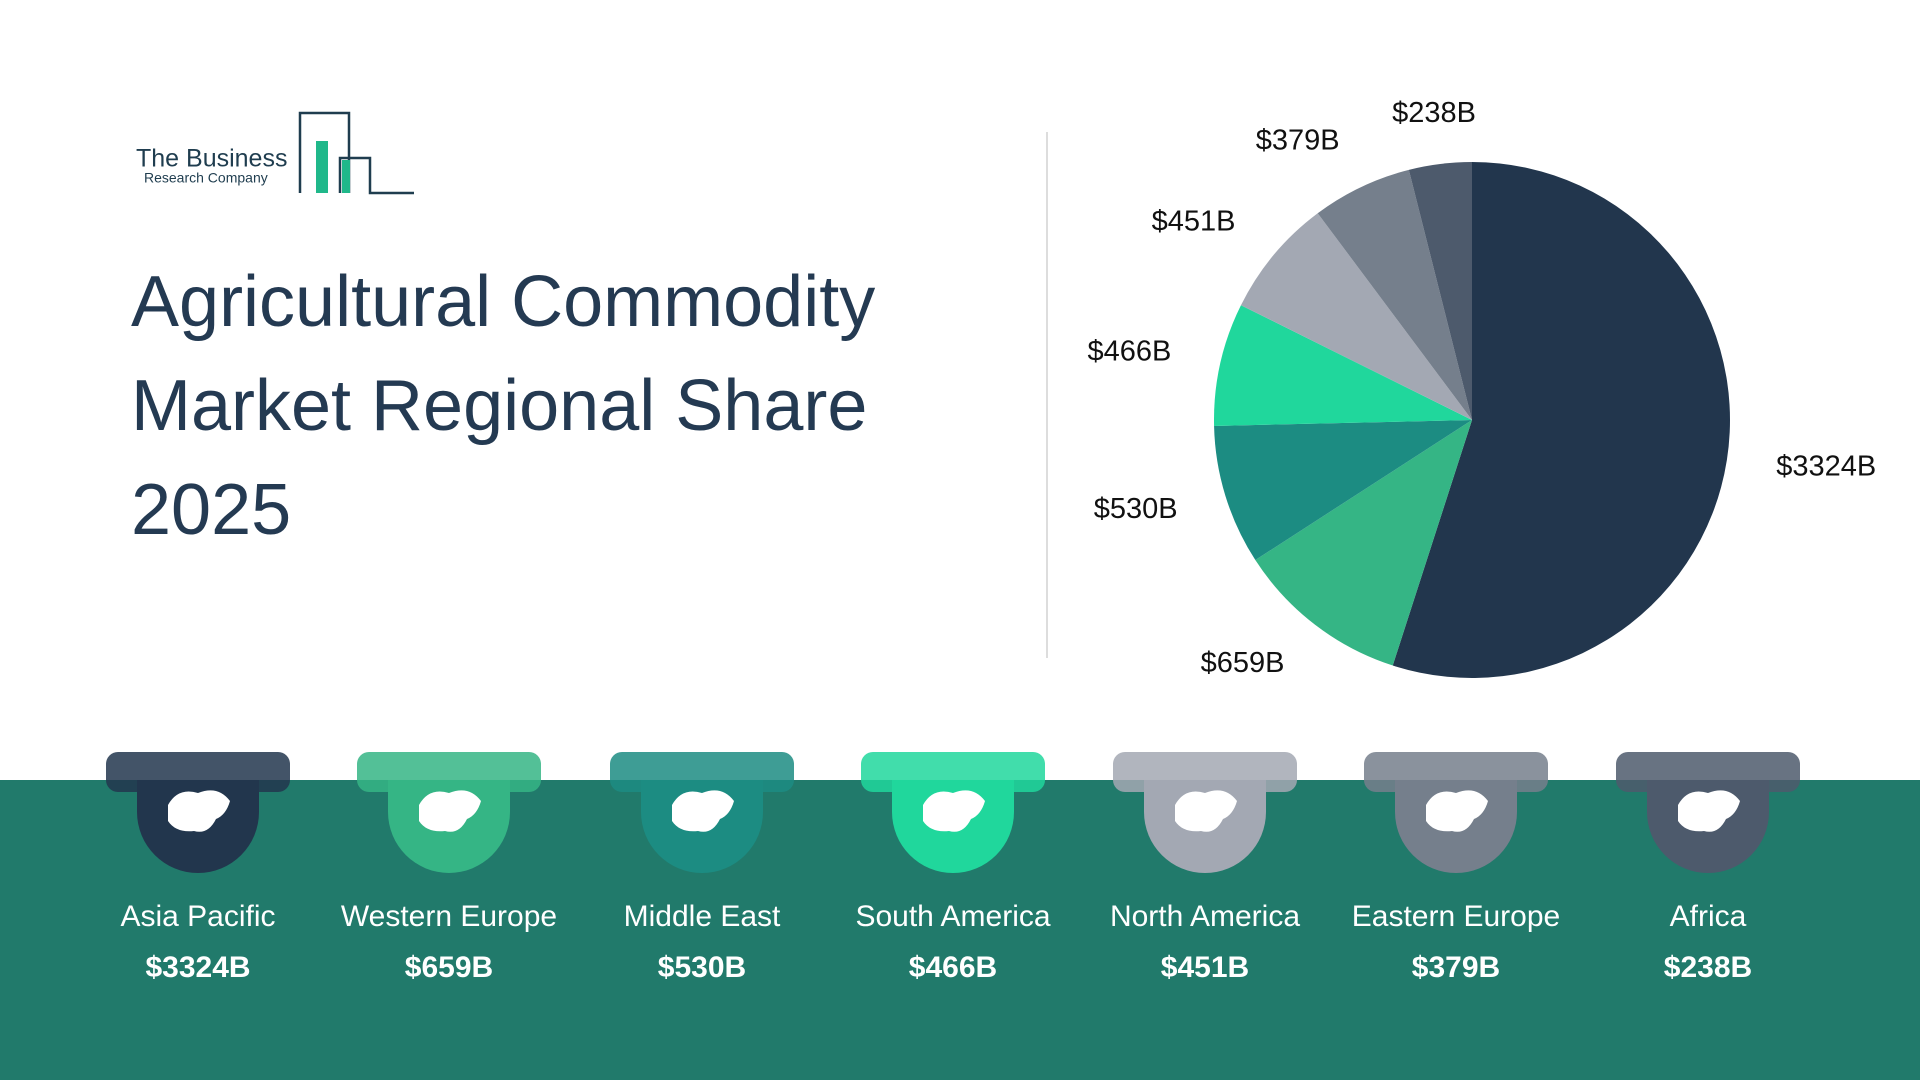 The height and width of the screenshot is (1080, 1920). What do you see at coordinates (449, 916) in the screenshot?
I see `region-name: Western Europe` at bounding box center [449, 916].